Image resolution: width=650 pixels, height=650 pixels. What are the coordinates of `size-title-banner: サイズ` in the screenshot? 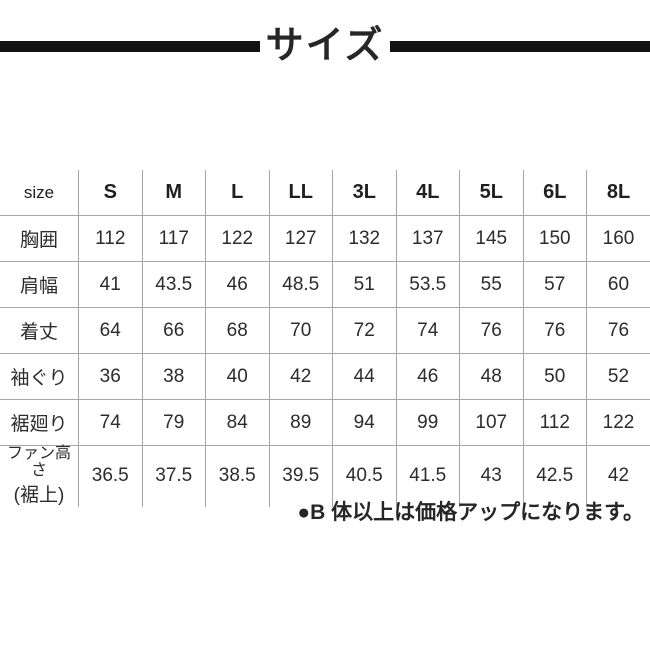 It's located at (325, 46).